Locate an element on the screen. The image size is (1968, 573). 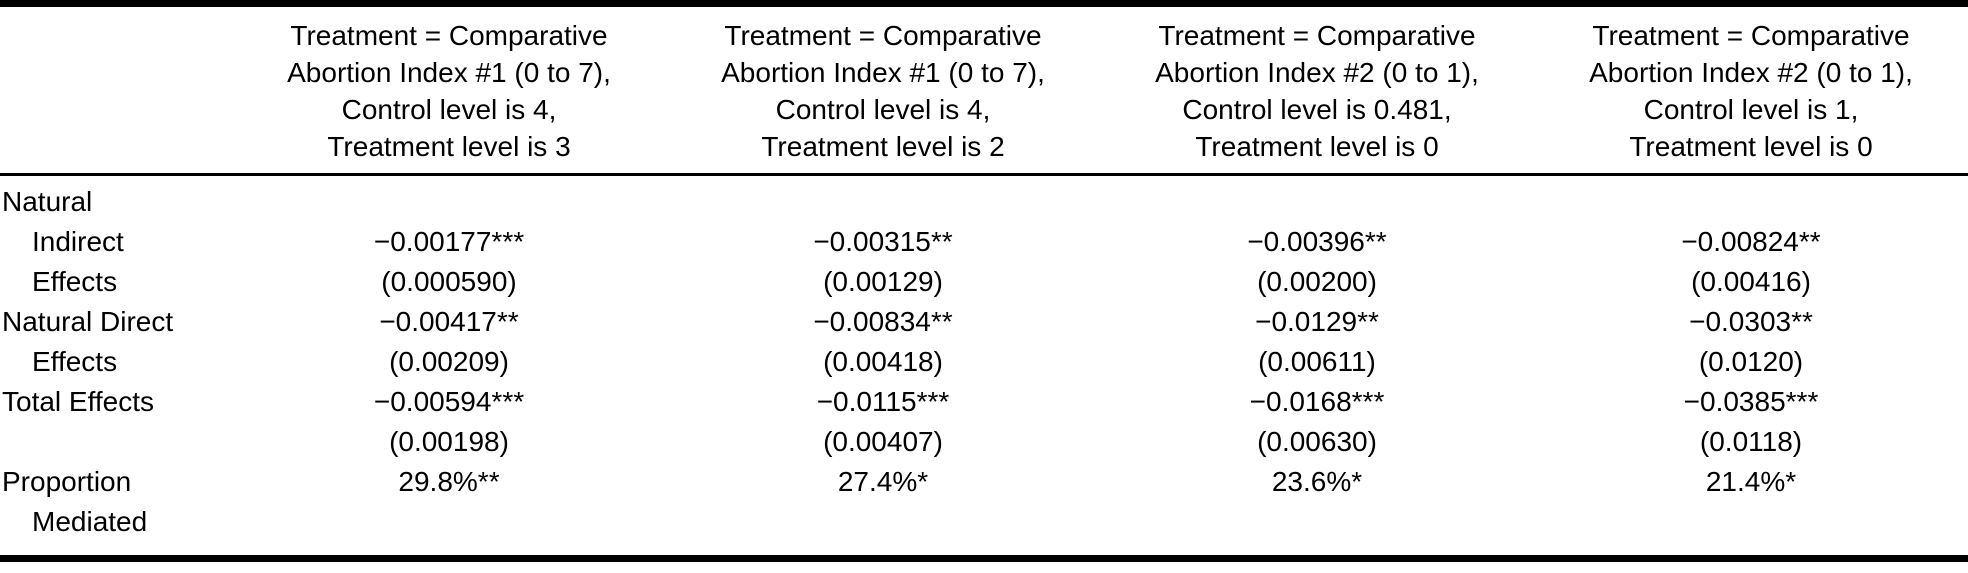
cell-value: −0.0385*** is located at coordinates (1751, 401).